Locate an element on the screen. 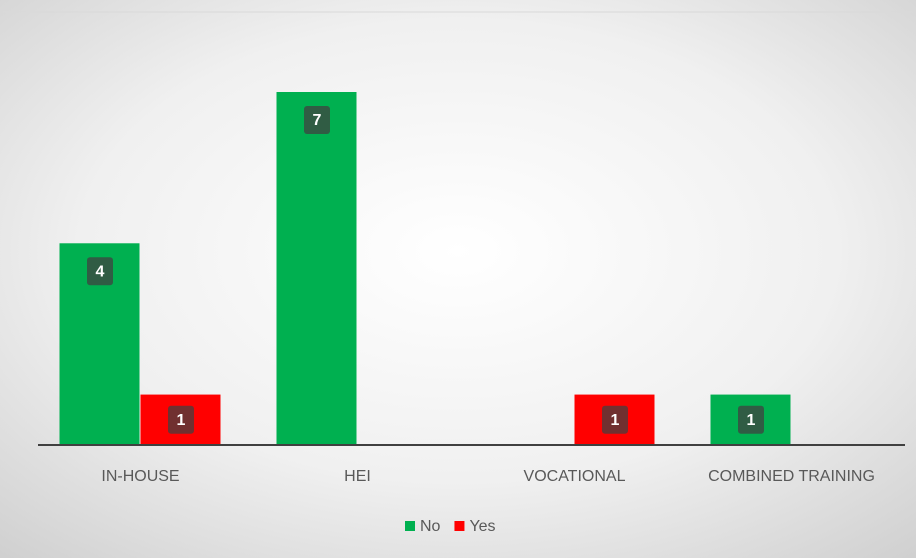  x-tick-label: HEI is located at coordinates (357, 476).